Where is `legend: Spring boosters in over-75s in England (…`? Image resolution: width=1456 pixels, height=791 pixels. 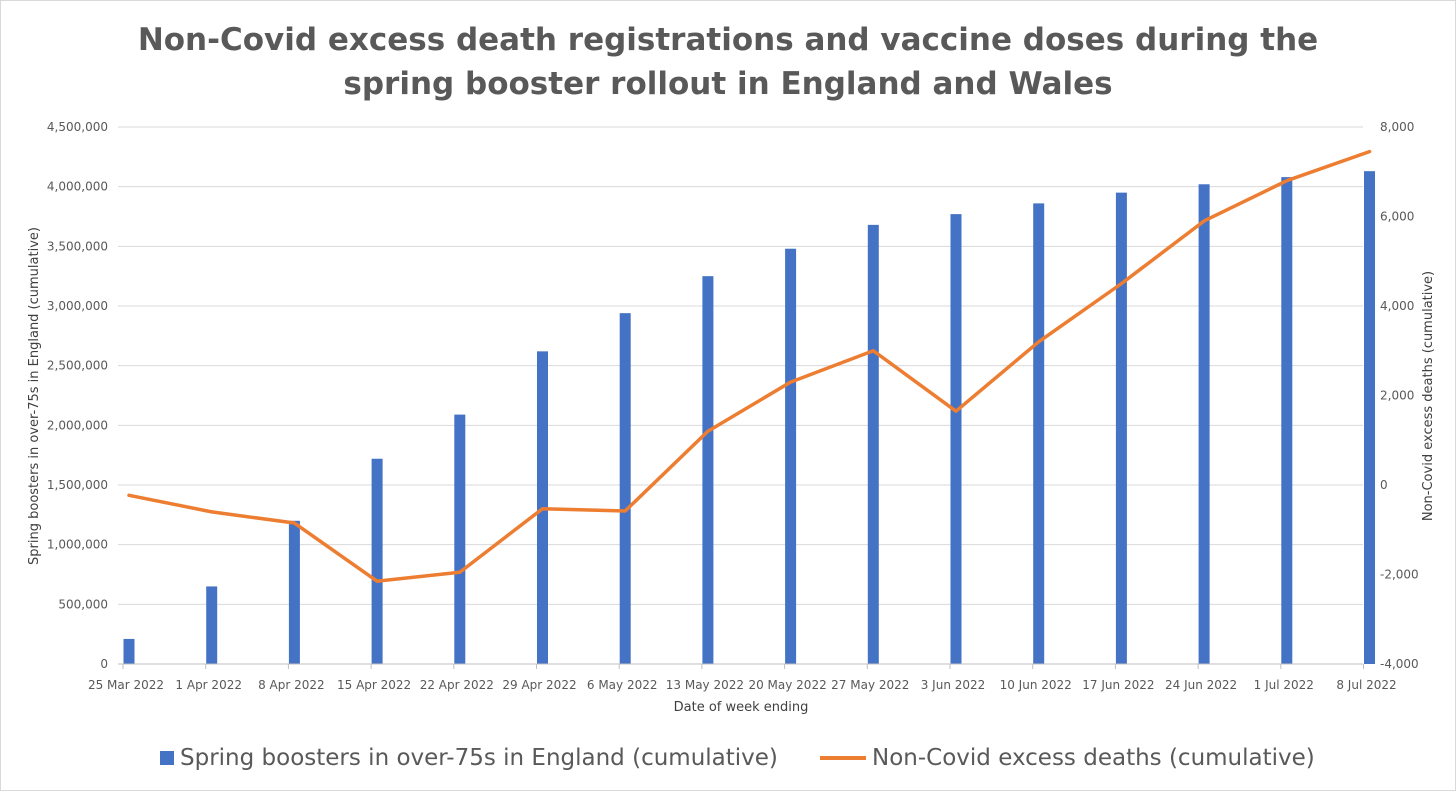
legend: Spring boosters in over-75s in England (… is located at coordinates (728, 758).